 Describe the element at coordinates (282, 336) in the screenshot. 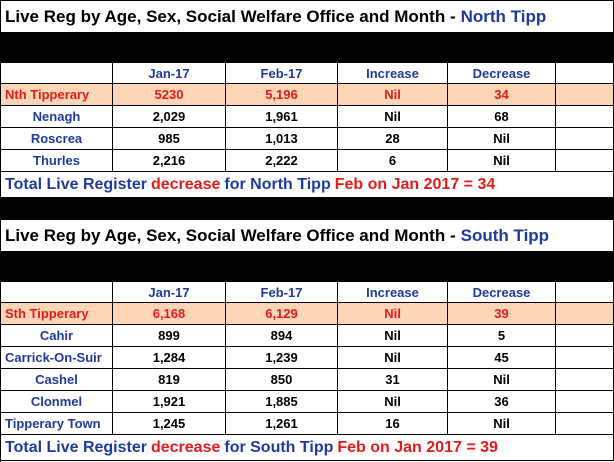

I see `office-feb: 894` at that location.